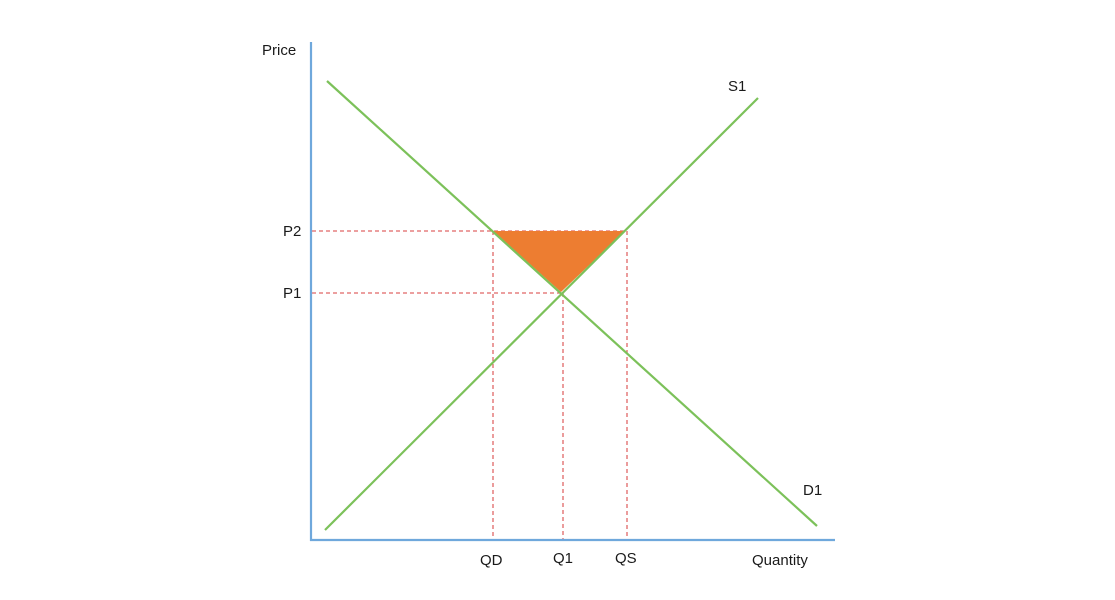 The width and height of the screenshot is (1115, 600). Describe the element at coordinates (292, 231) in the screenshot. I see `p2-label: P2` at that location.